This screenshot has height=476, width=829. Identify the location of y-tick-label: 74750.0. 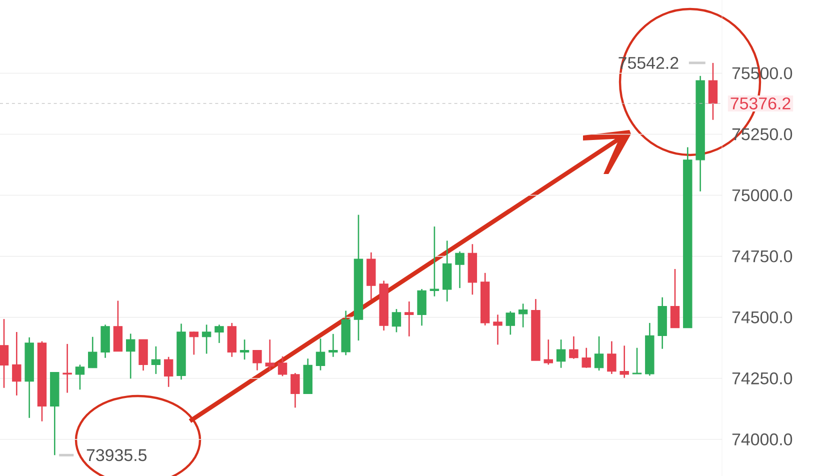
(762, 256).